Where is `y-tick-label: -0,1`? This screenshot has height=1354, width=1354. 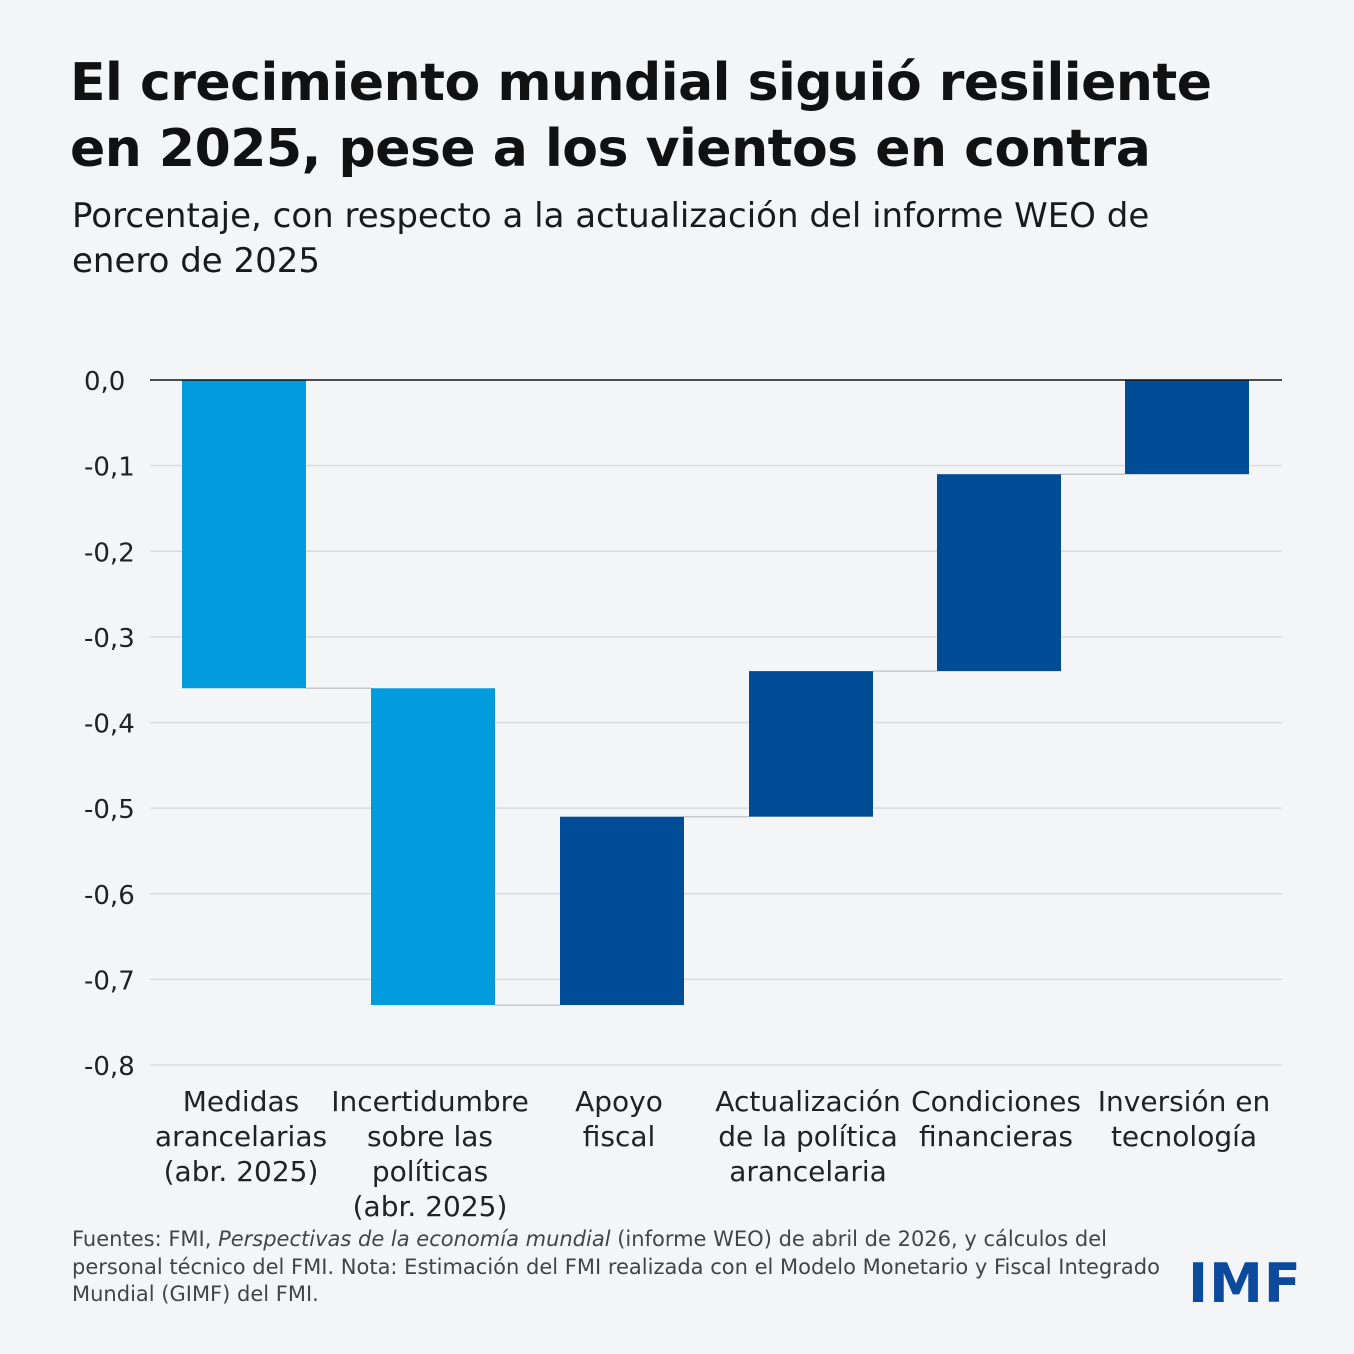
y-tick-label: -0,1 is located at coordinates (109, 468).